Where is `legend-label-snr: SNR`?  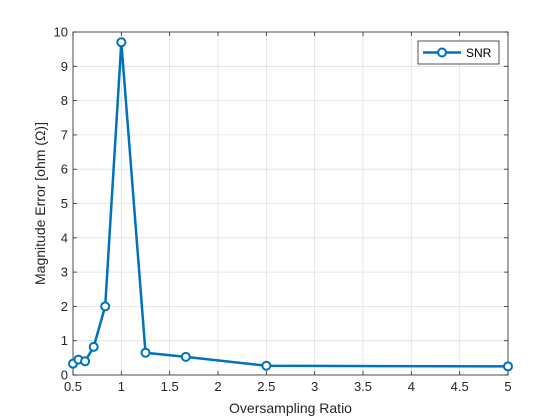 legend-label-snr: SNR is located at coordinates (479, 53).